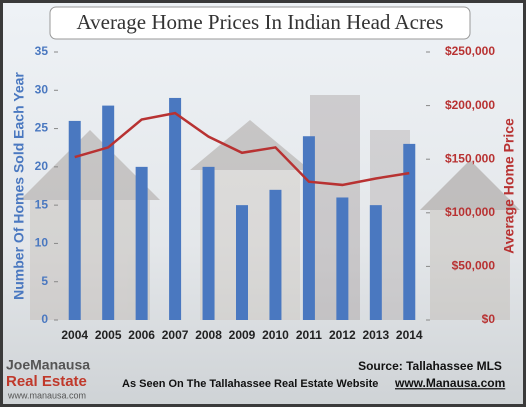 This screenshot has height=407, width=526. What do you see at coordinates (474, 266) in the screenshot?
I see `y2-tick-label: $50,000` at bounding box center [474, 266].